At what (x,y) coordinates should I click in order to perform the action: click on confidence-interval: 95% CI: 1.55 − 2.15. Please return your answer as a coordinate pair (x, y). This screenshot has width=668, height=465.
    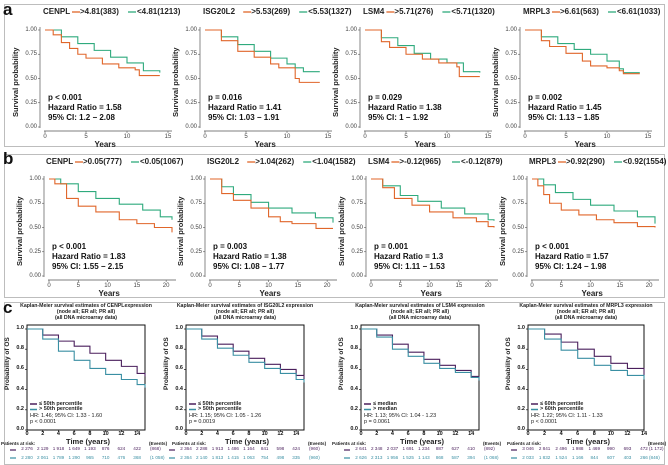
    Looking at the image, I should click on (88, 266).